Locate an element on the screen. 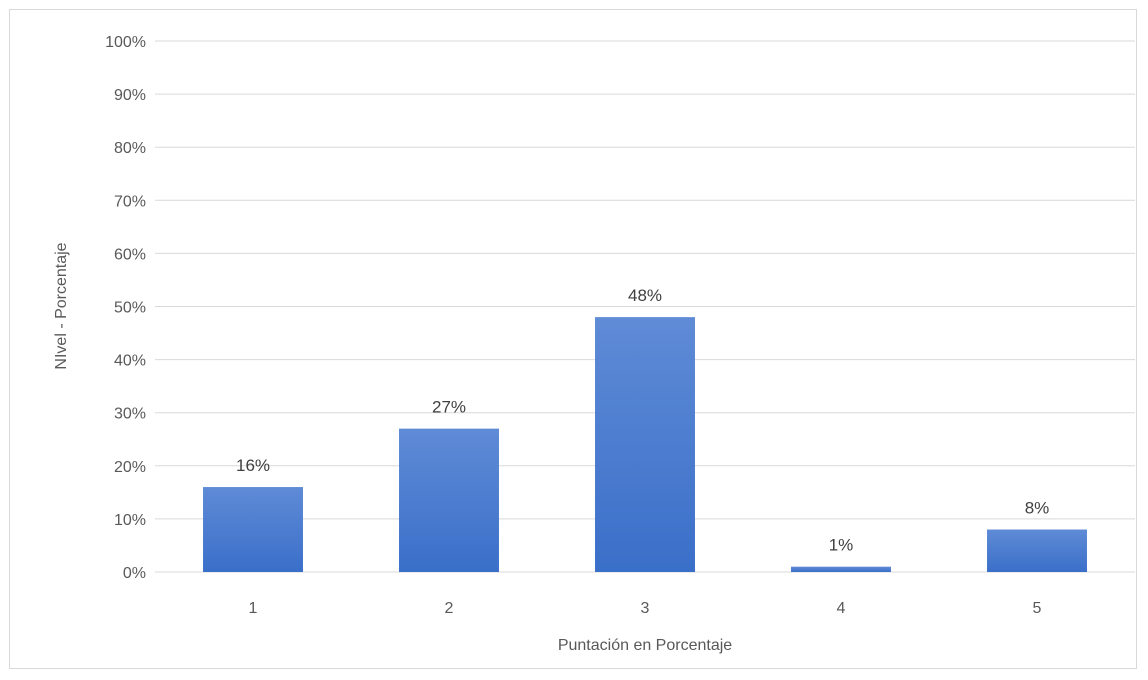 The image size is (1148, 680). y-axis-title: NIvel - Porcentaje is located at coordinates (61, 305).